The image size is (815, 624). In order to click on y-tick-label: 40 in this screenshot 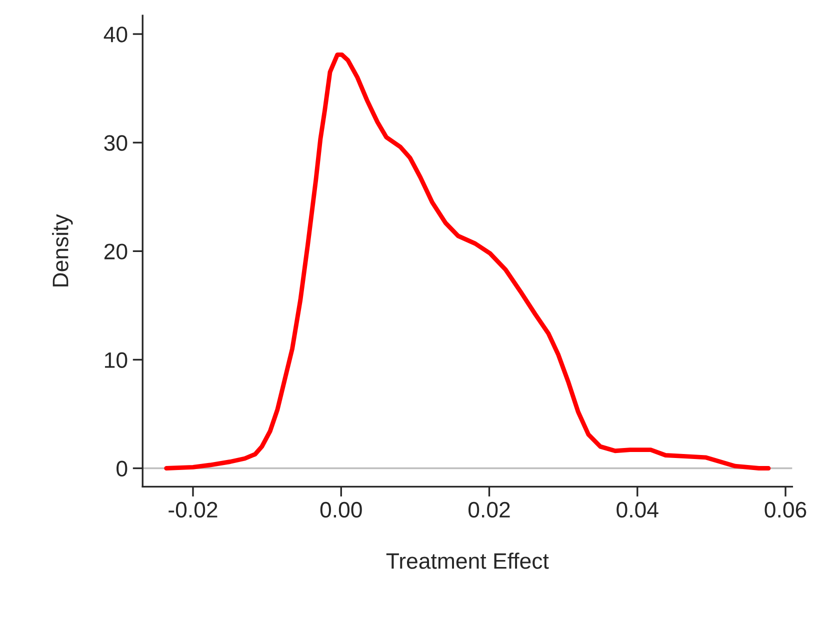, I will do `click(116, 34)`.